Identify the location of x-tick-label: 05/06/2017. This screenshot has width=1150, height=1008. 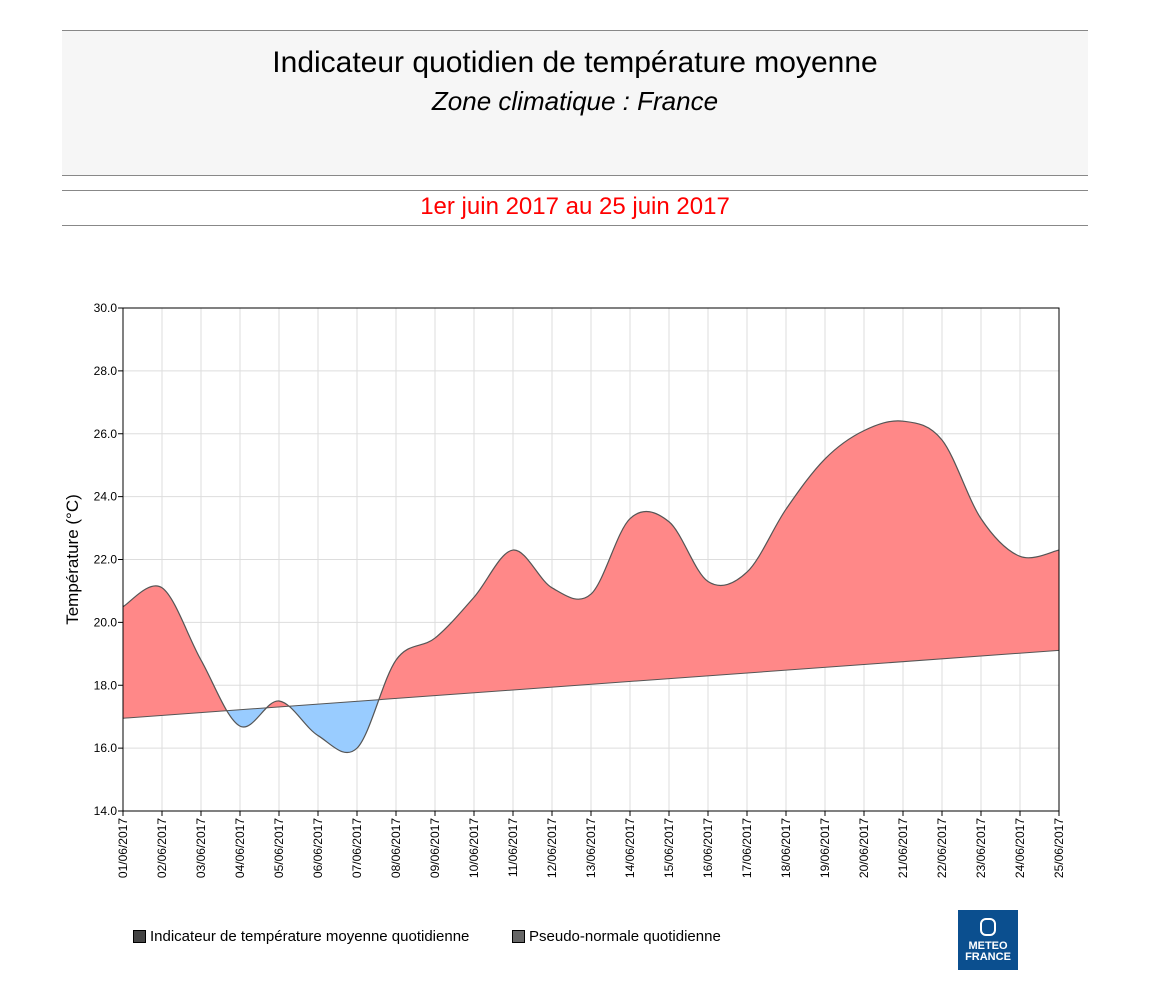
(279, 848).